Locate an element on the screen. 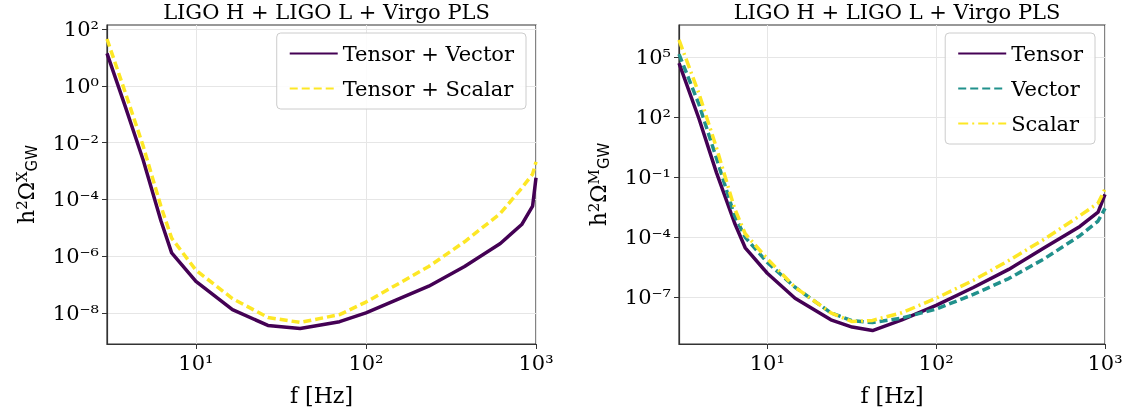 This screenshot has width=1144, height=414. y-tick-label: 10⁰ is located at coordinates (81, 85).